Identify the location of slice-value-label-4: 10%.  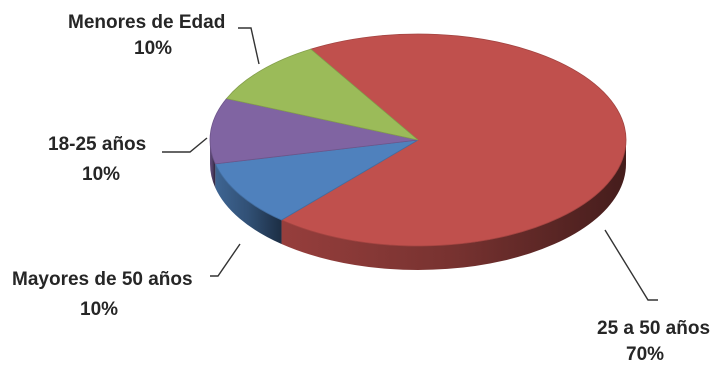
(99, 309).